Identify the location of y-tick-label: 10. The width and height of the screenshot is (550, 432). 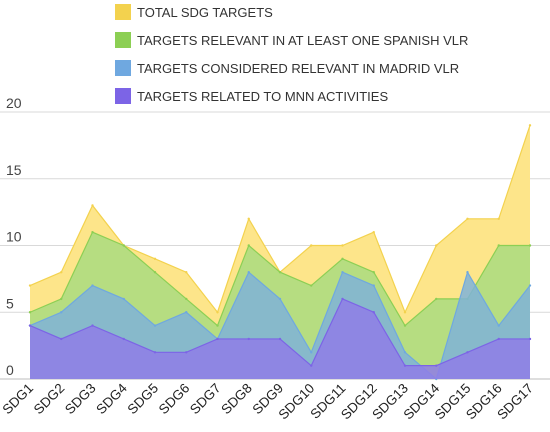
(14, 237).